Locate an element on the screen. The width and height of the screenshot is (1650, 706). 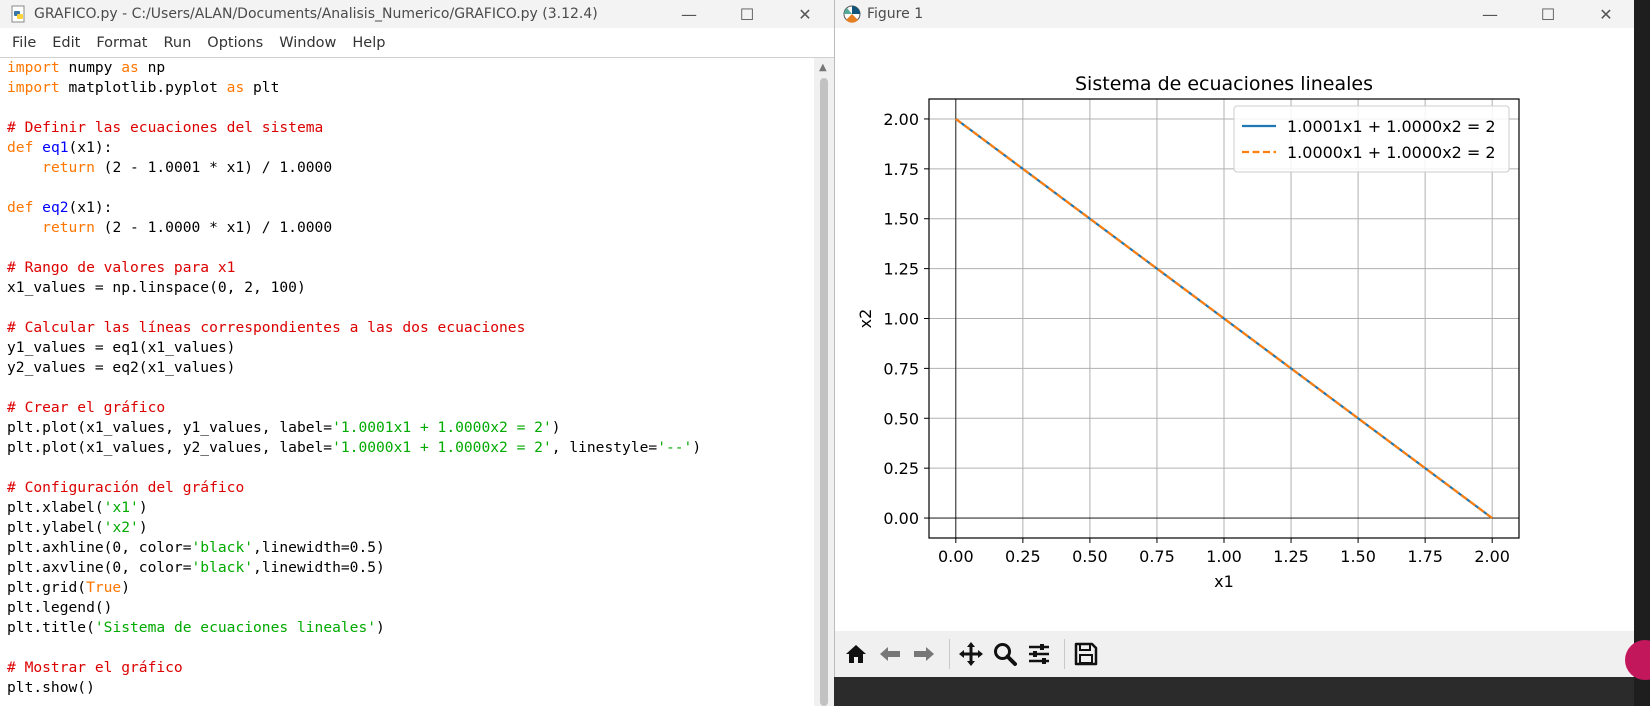
code-token: 'x2' is located at coordinates (121, 527).